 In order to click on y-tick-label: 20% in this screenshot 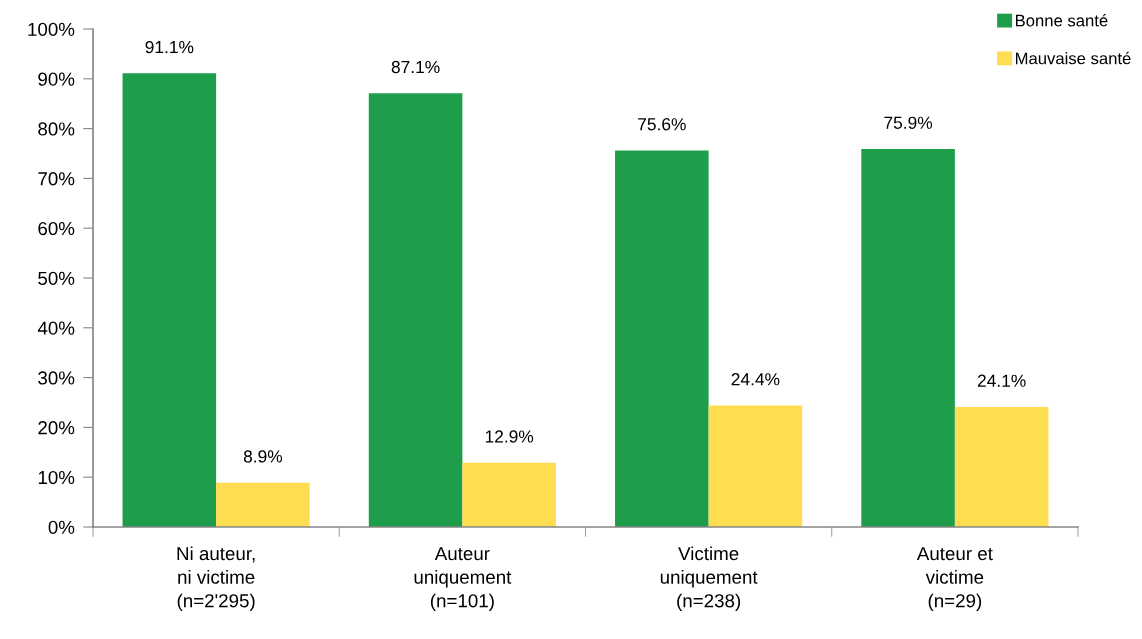, I will do `click(56, 428)`.